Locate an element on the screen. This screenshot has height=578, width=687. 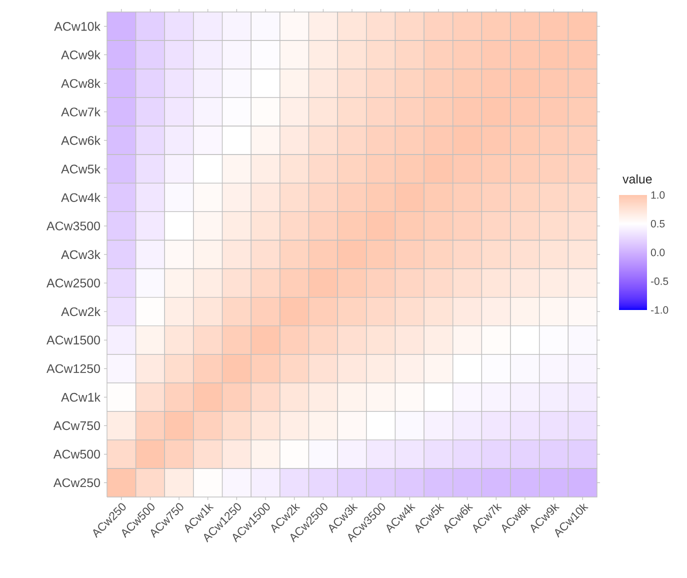
y-tick-label: ACw750 is located at coordinates (76, 425).